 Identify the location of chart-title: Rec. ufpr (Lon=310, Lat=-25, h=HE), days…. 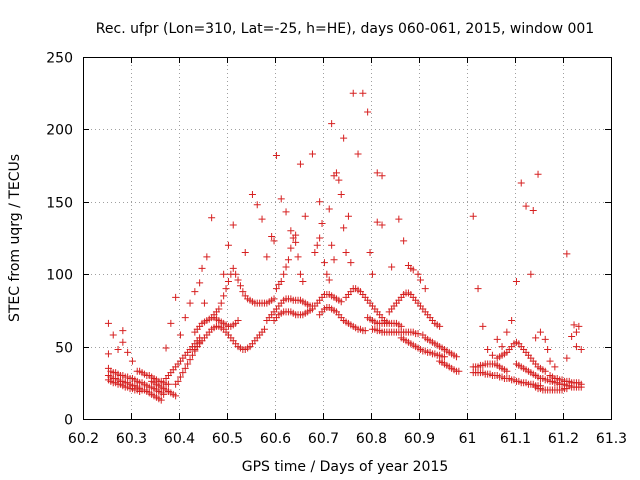
(345, 29).